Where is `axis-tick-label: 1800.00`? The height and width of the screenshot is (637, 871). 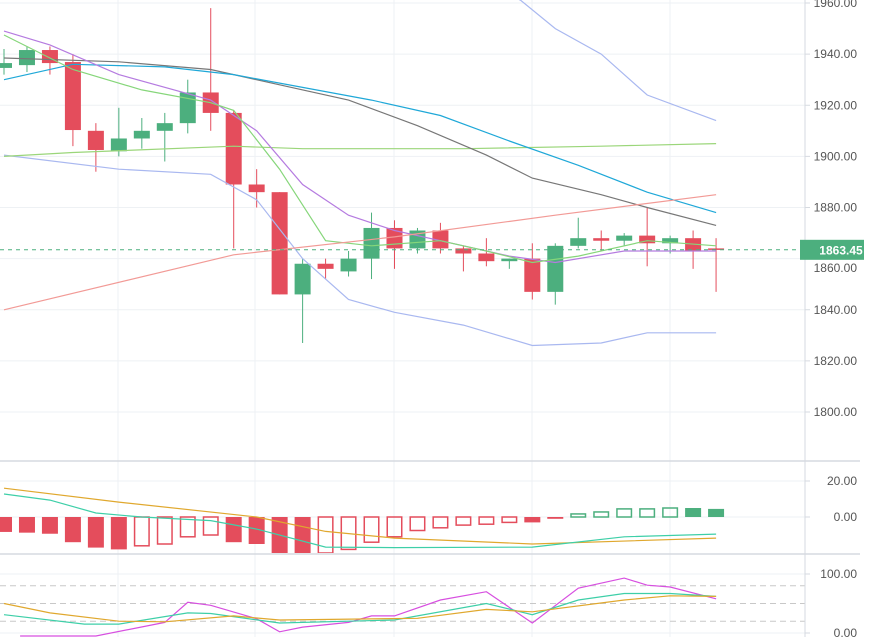
axis-tick-label: 1800.00 is located at coordinates (836, 412).